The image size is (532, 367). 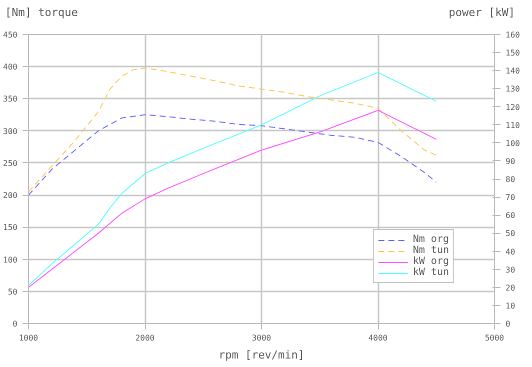 I want to click on y2-axis-title: power [kW], so click(x=481, y=13).